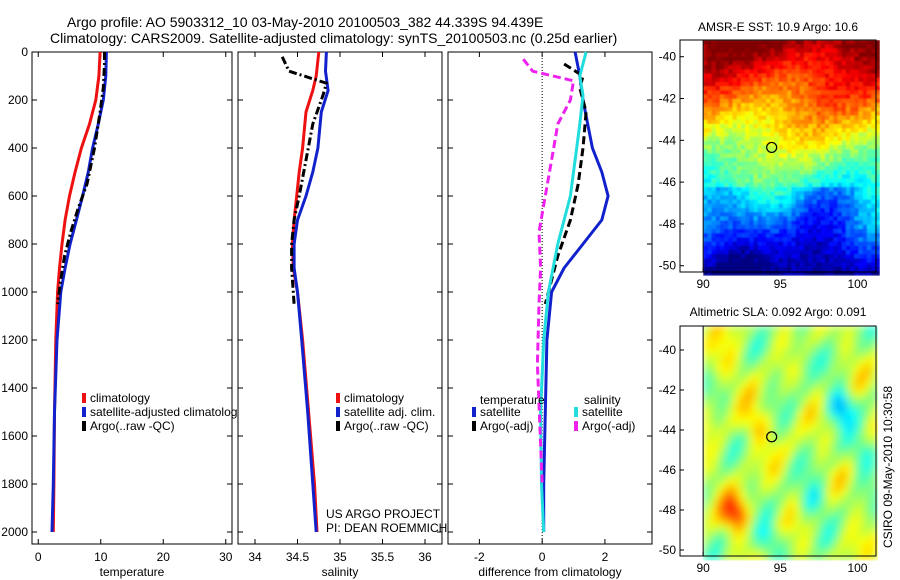 The height and width of the screenshot is (580, 900). I want to click on temperature-legend-label-0: climatology, so click(120, 398).